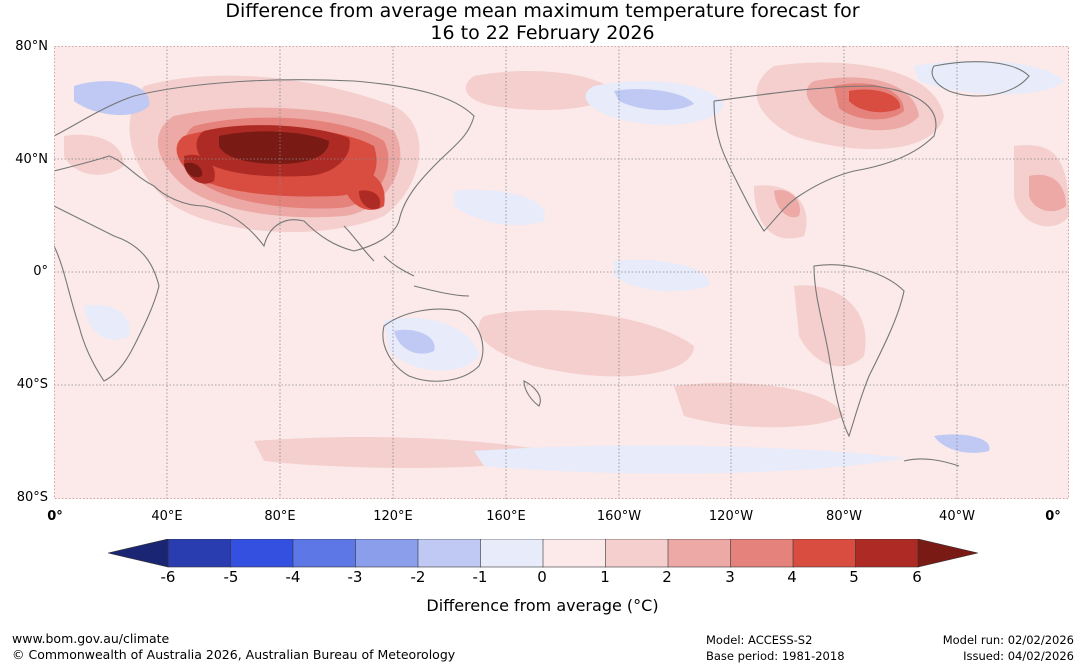  Describe the element at coordinates (542, 33) in the screenshot. I see `title-line-2: 16 to 22 February 2026` at that location.